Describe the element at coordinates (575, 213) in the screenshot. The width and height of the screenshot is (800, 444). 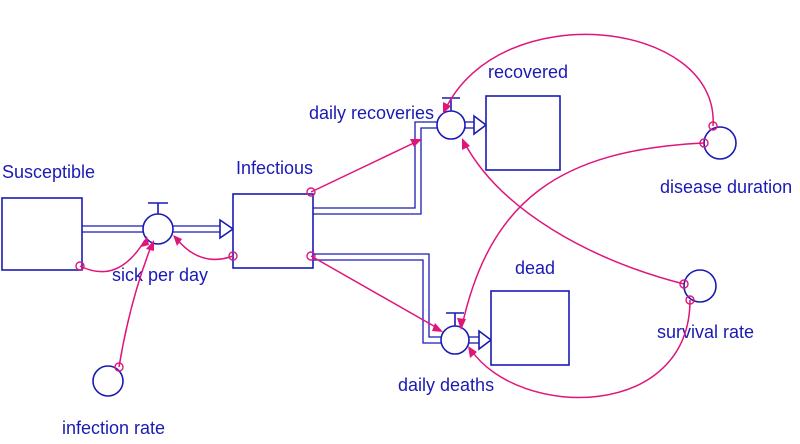
I see `connector-survival-rate-to-daily-recoveries` at that location.